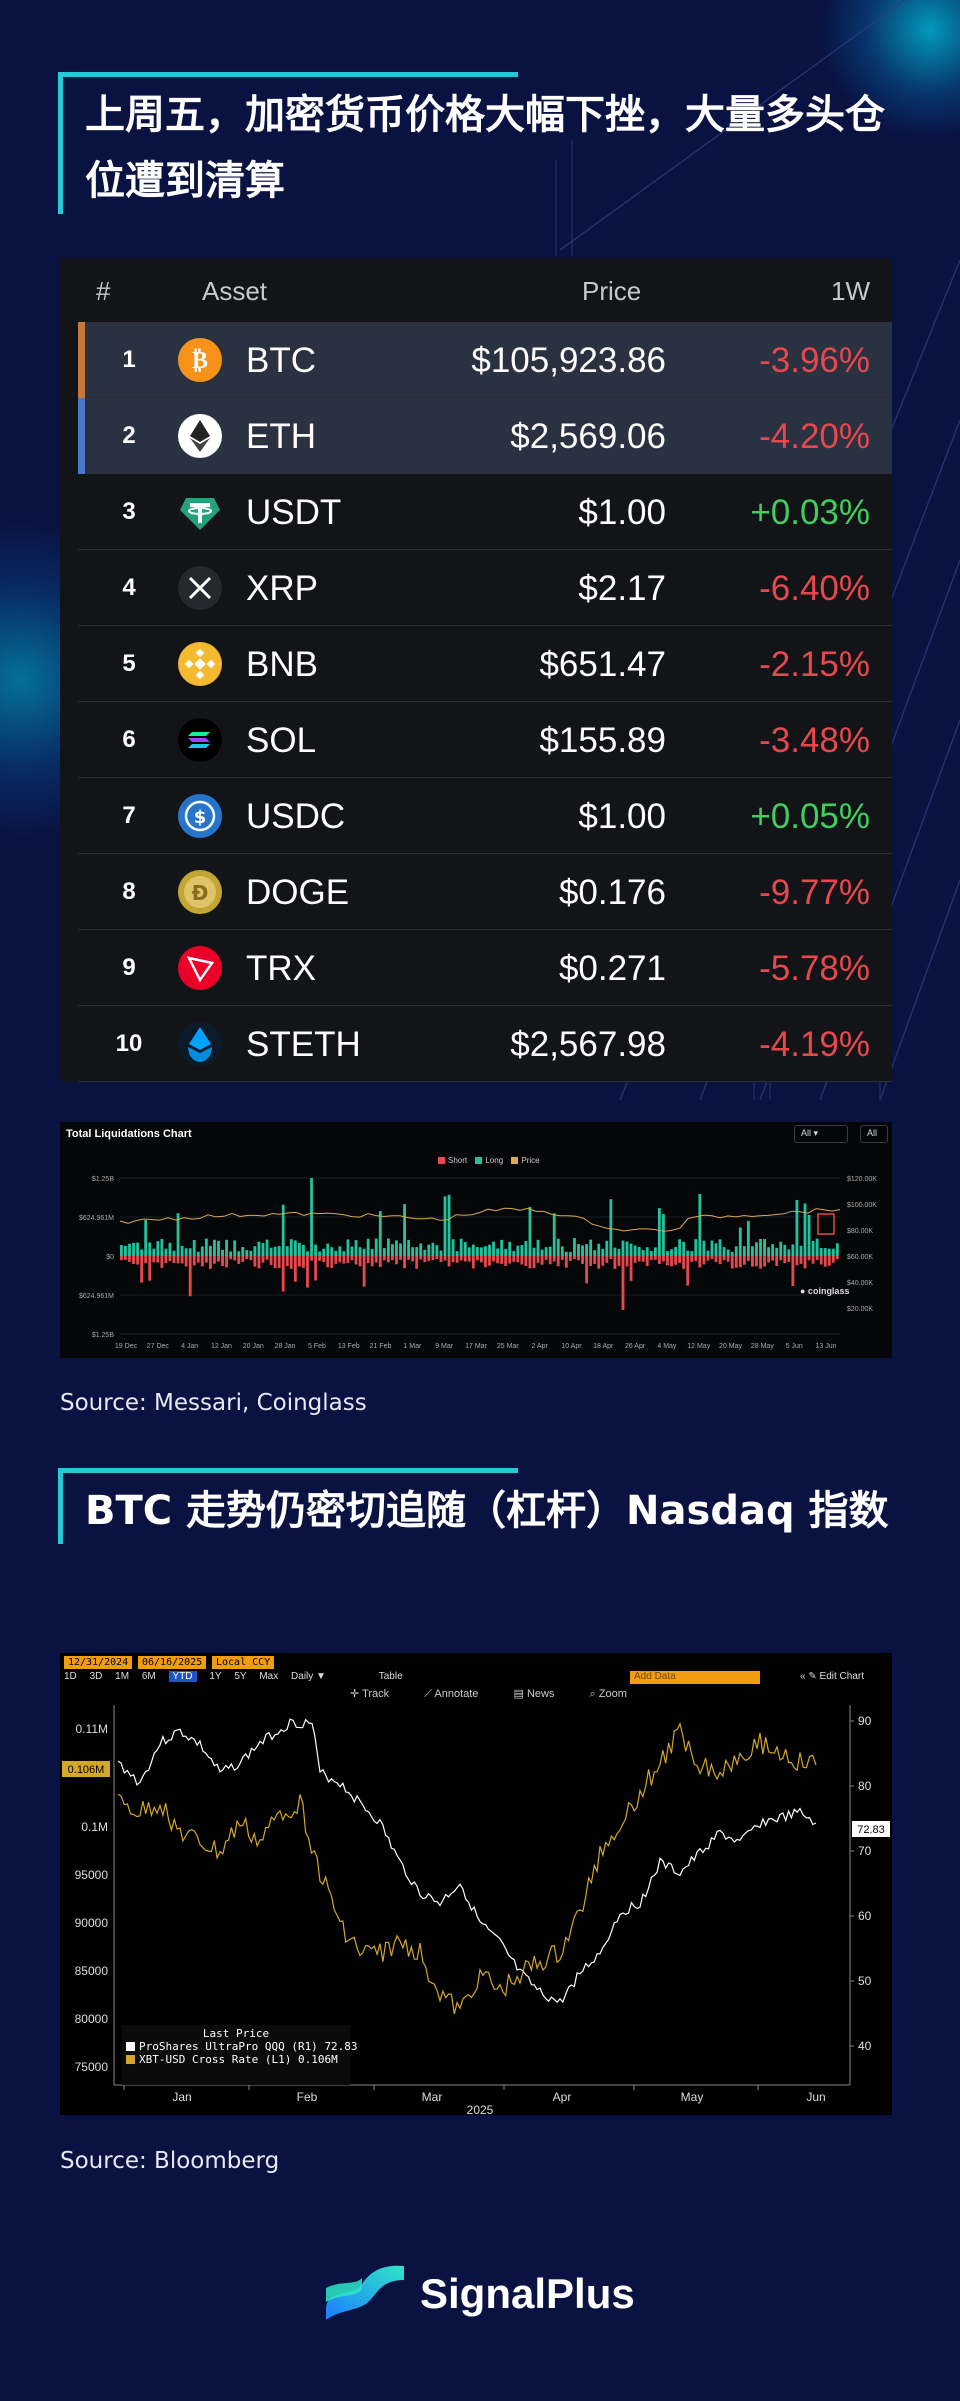 The width and height of the screenshot is (960, 2401). Describe the element at coordinates (874, 1134) in the screenshot. I see `liq-select-2: All` at that location.